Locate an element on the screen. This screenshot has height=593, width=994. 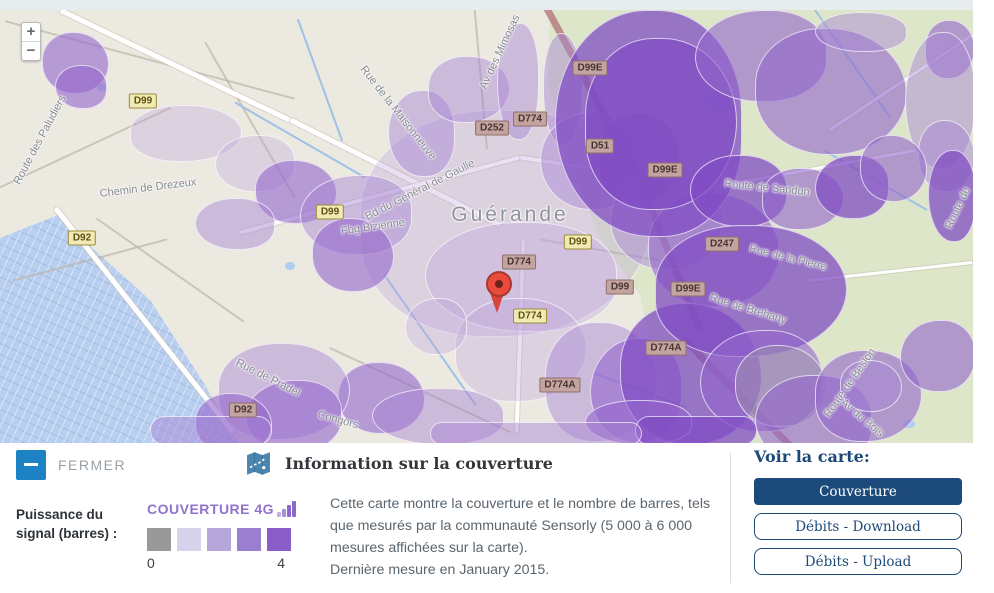
debits-upload-button: Débits - Upload is located at coordinates (858, 561).